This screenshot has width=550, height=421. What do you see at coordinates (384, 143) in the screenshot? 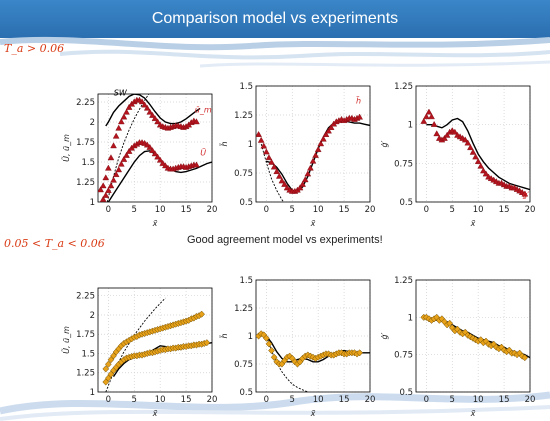
I see `y-axis-label: ġ′` at bounding box center [384, 143].